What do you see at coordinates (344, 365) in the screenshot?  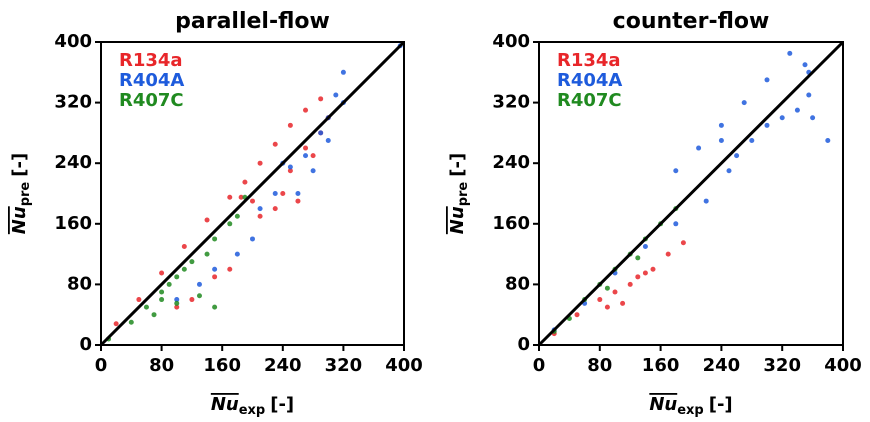 I see `x-tick-label: 320` at bounding box center [344, 365].